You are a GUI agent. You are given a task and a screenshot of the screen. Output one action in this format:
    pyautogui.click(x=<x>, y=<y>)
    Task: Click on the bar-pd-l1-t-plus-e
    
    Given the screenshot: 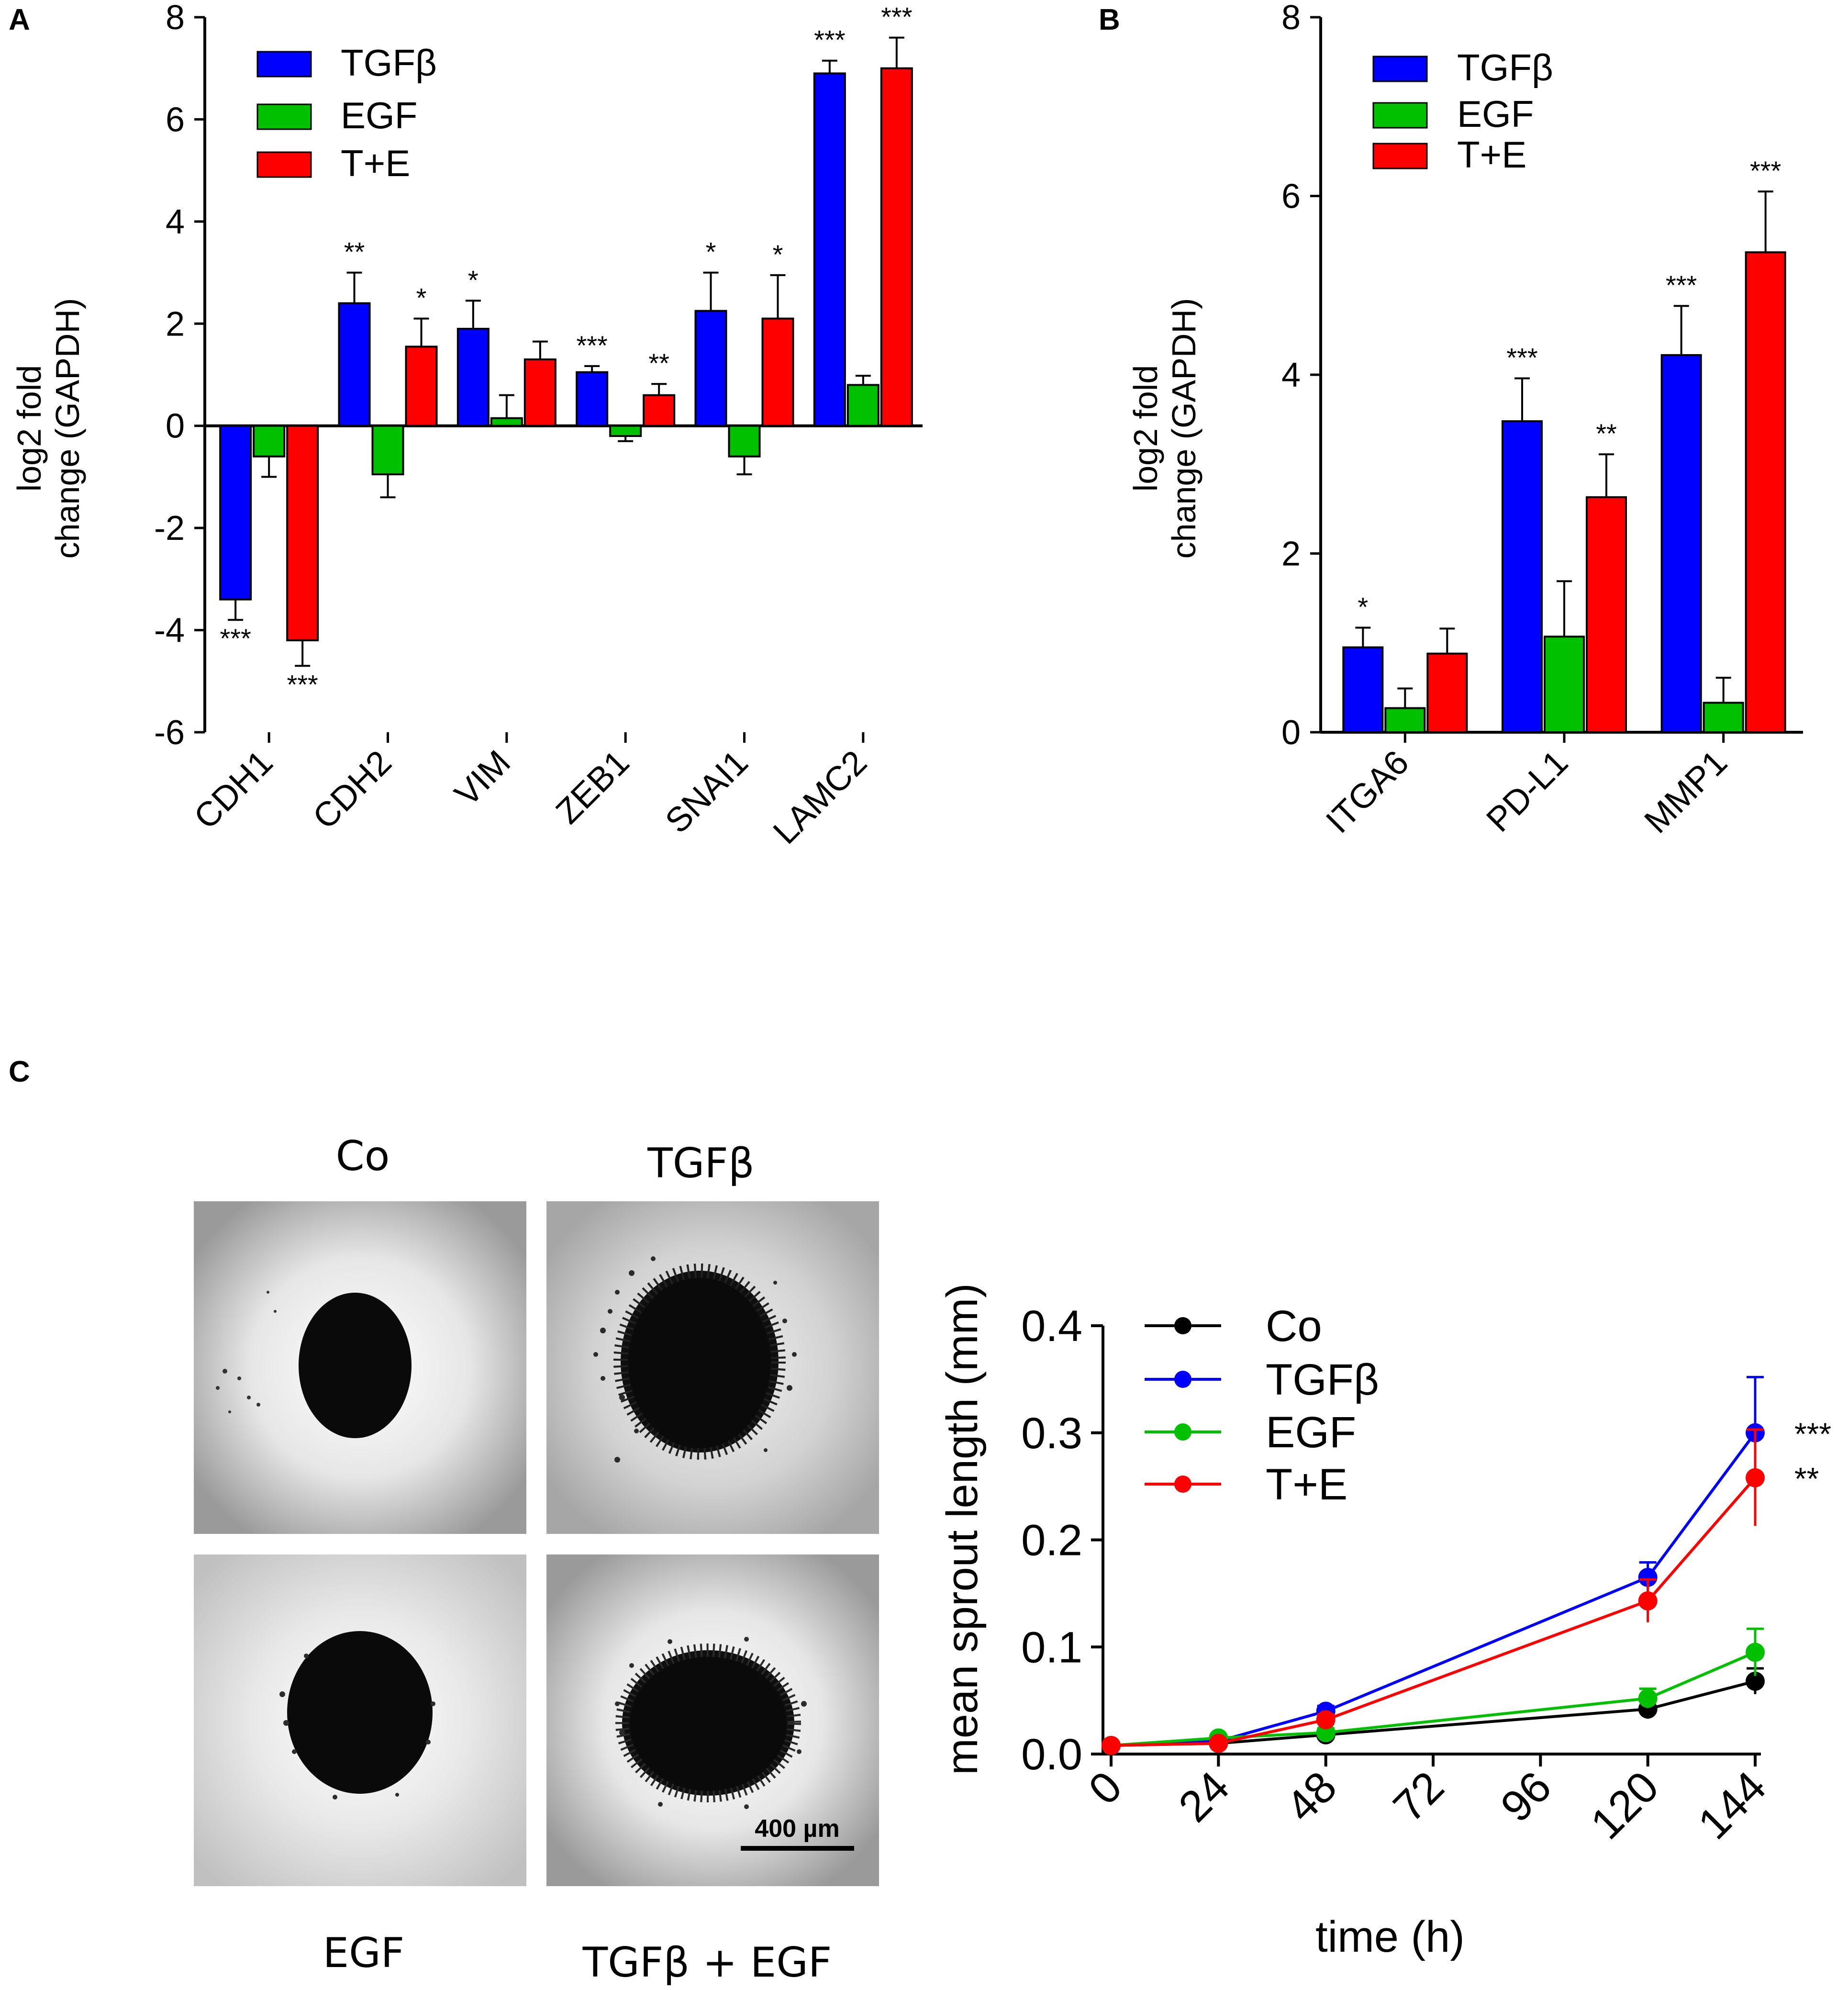 What is the action you would take?
    pyautogui.click(x=1607, y=615)
    